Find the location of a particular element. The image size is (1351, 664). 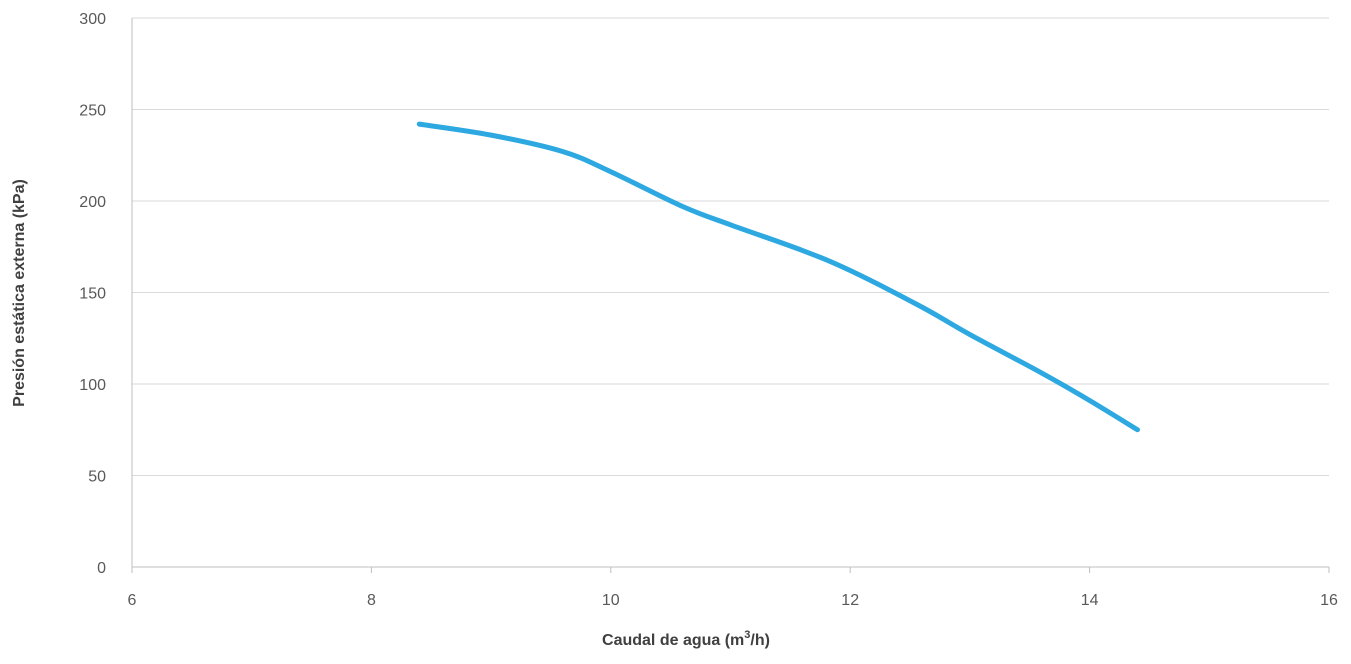

x-tick-label: 6 is located at coordinates (132, 600).